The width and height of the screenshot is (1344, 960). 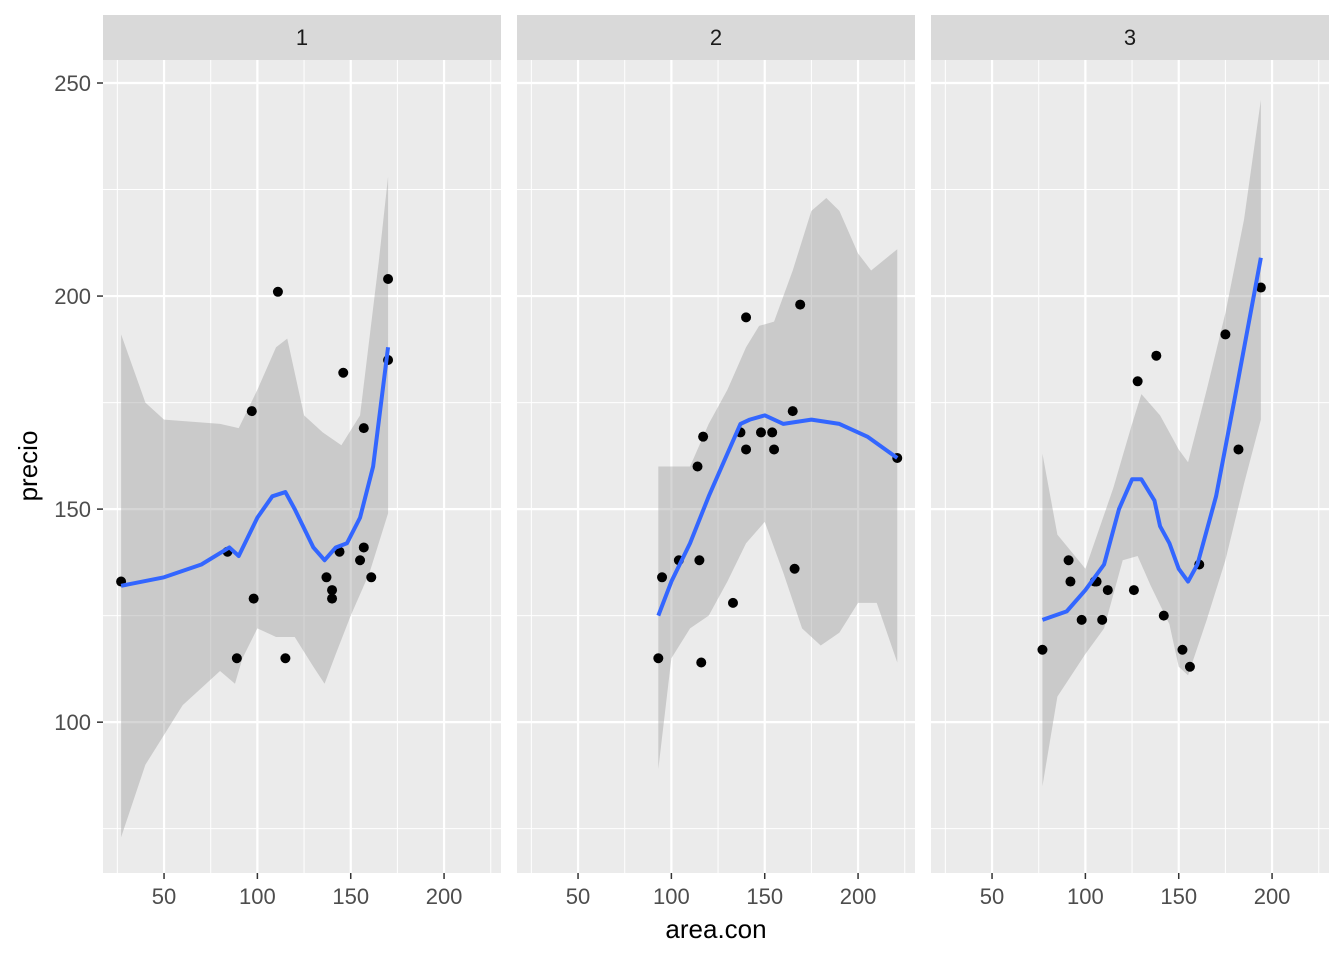 I want to click on x-axis-title: area.con, so click(x=715, y=929).